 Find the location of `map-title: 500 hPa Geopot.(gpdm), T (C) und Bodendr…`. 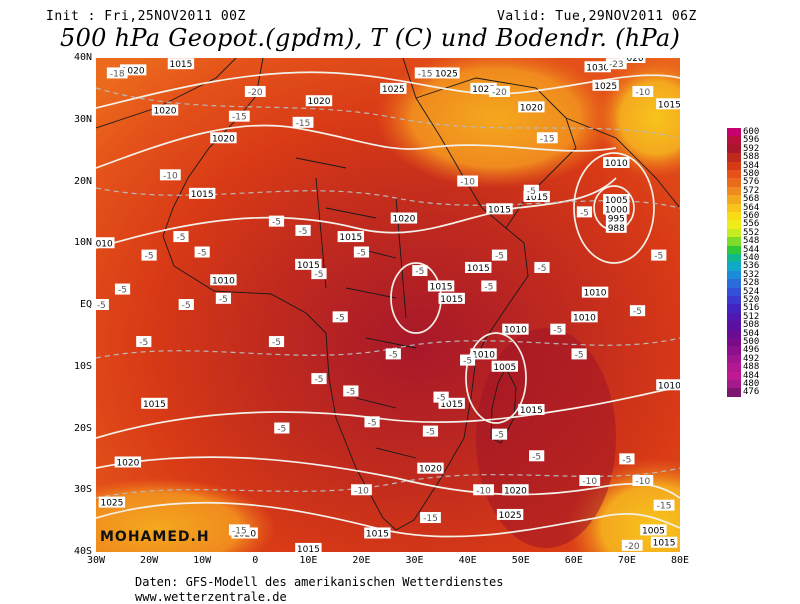

map-title: 500 hPa Geopot.(gpdm), T (C) und Bodendr… is located at coordinates (370, 38).